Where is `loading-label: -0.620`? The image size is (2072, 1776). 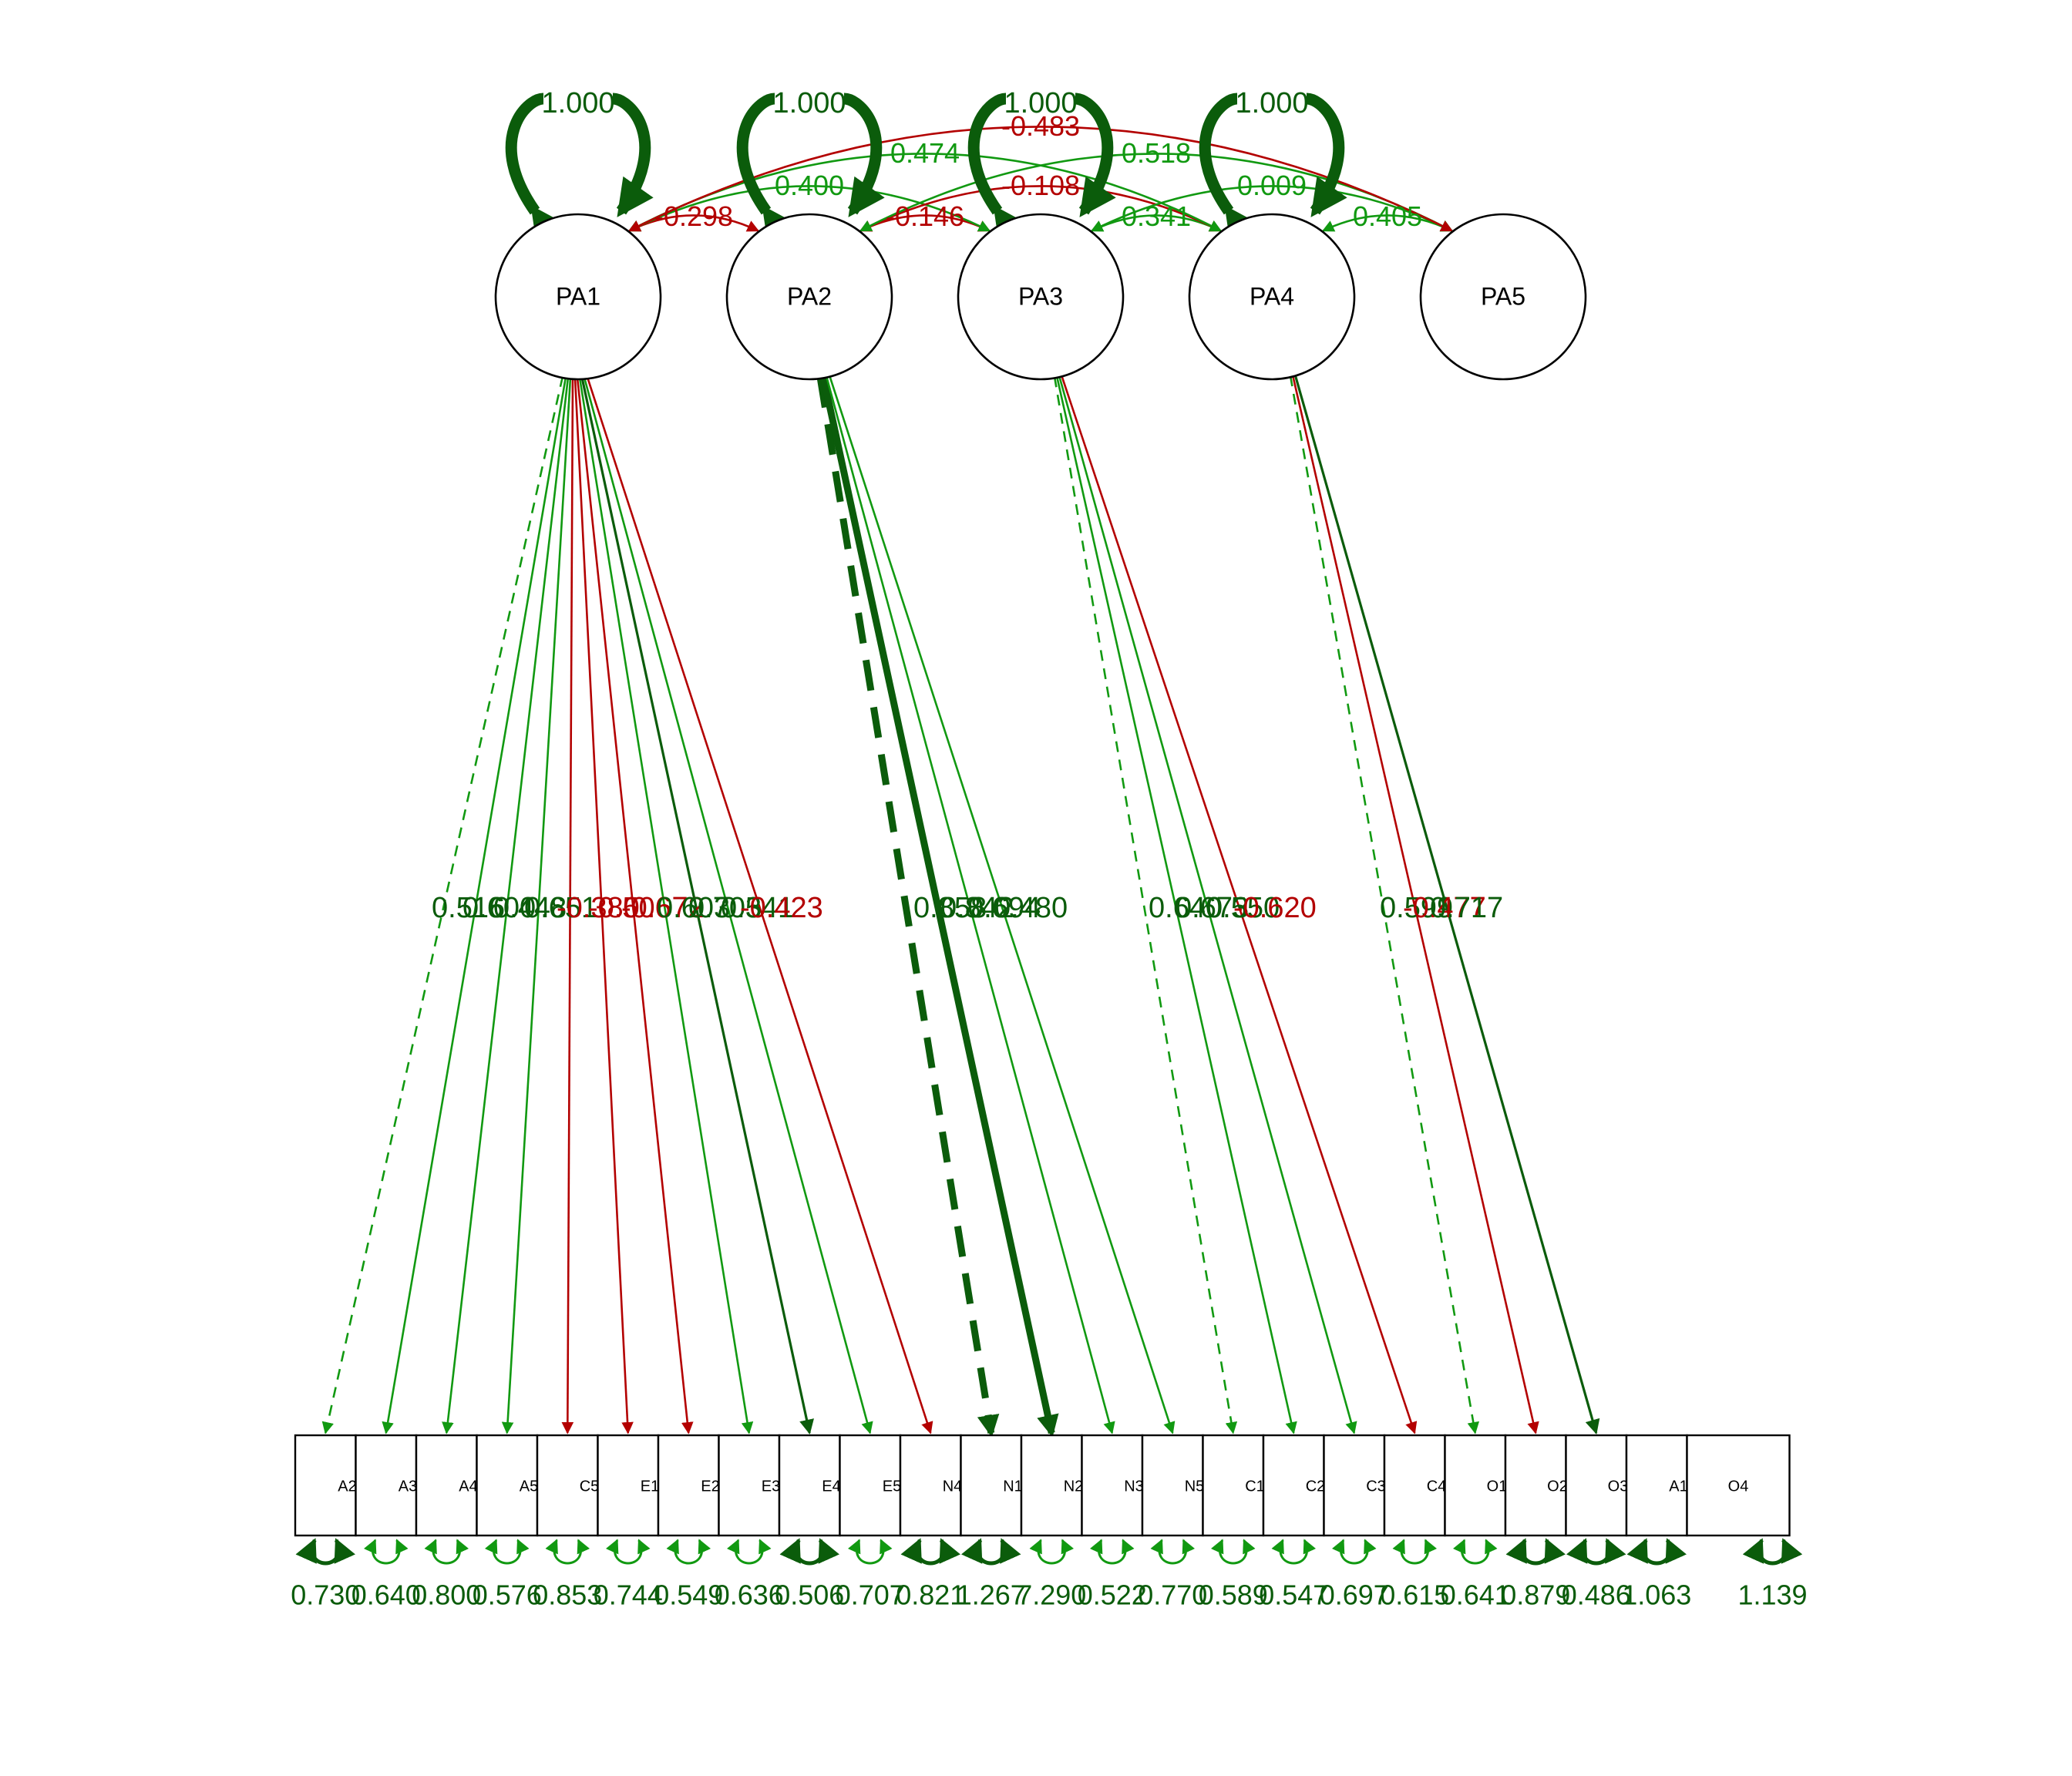
loading-label: -0.620 is located at coordinates (1275, 908).